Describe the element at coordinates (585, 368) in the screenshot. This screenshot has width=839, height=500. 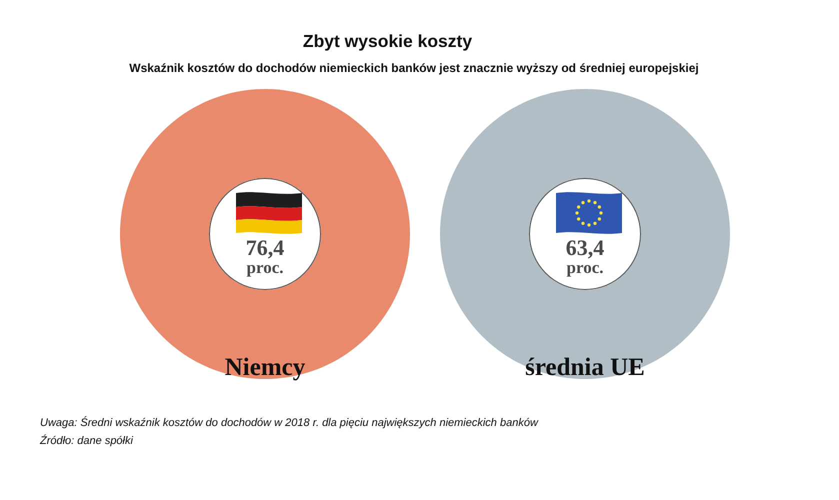
I see `category-label: średnia UE` at that location.